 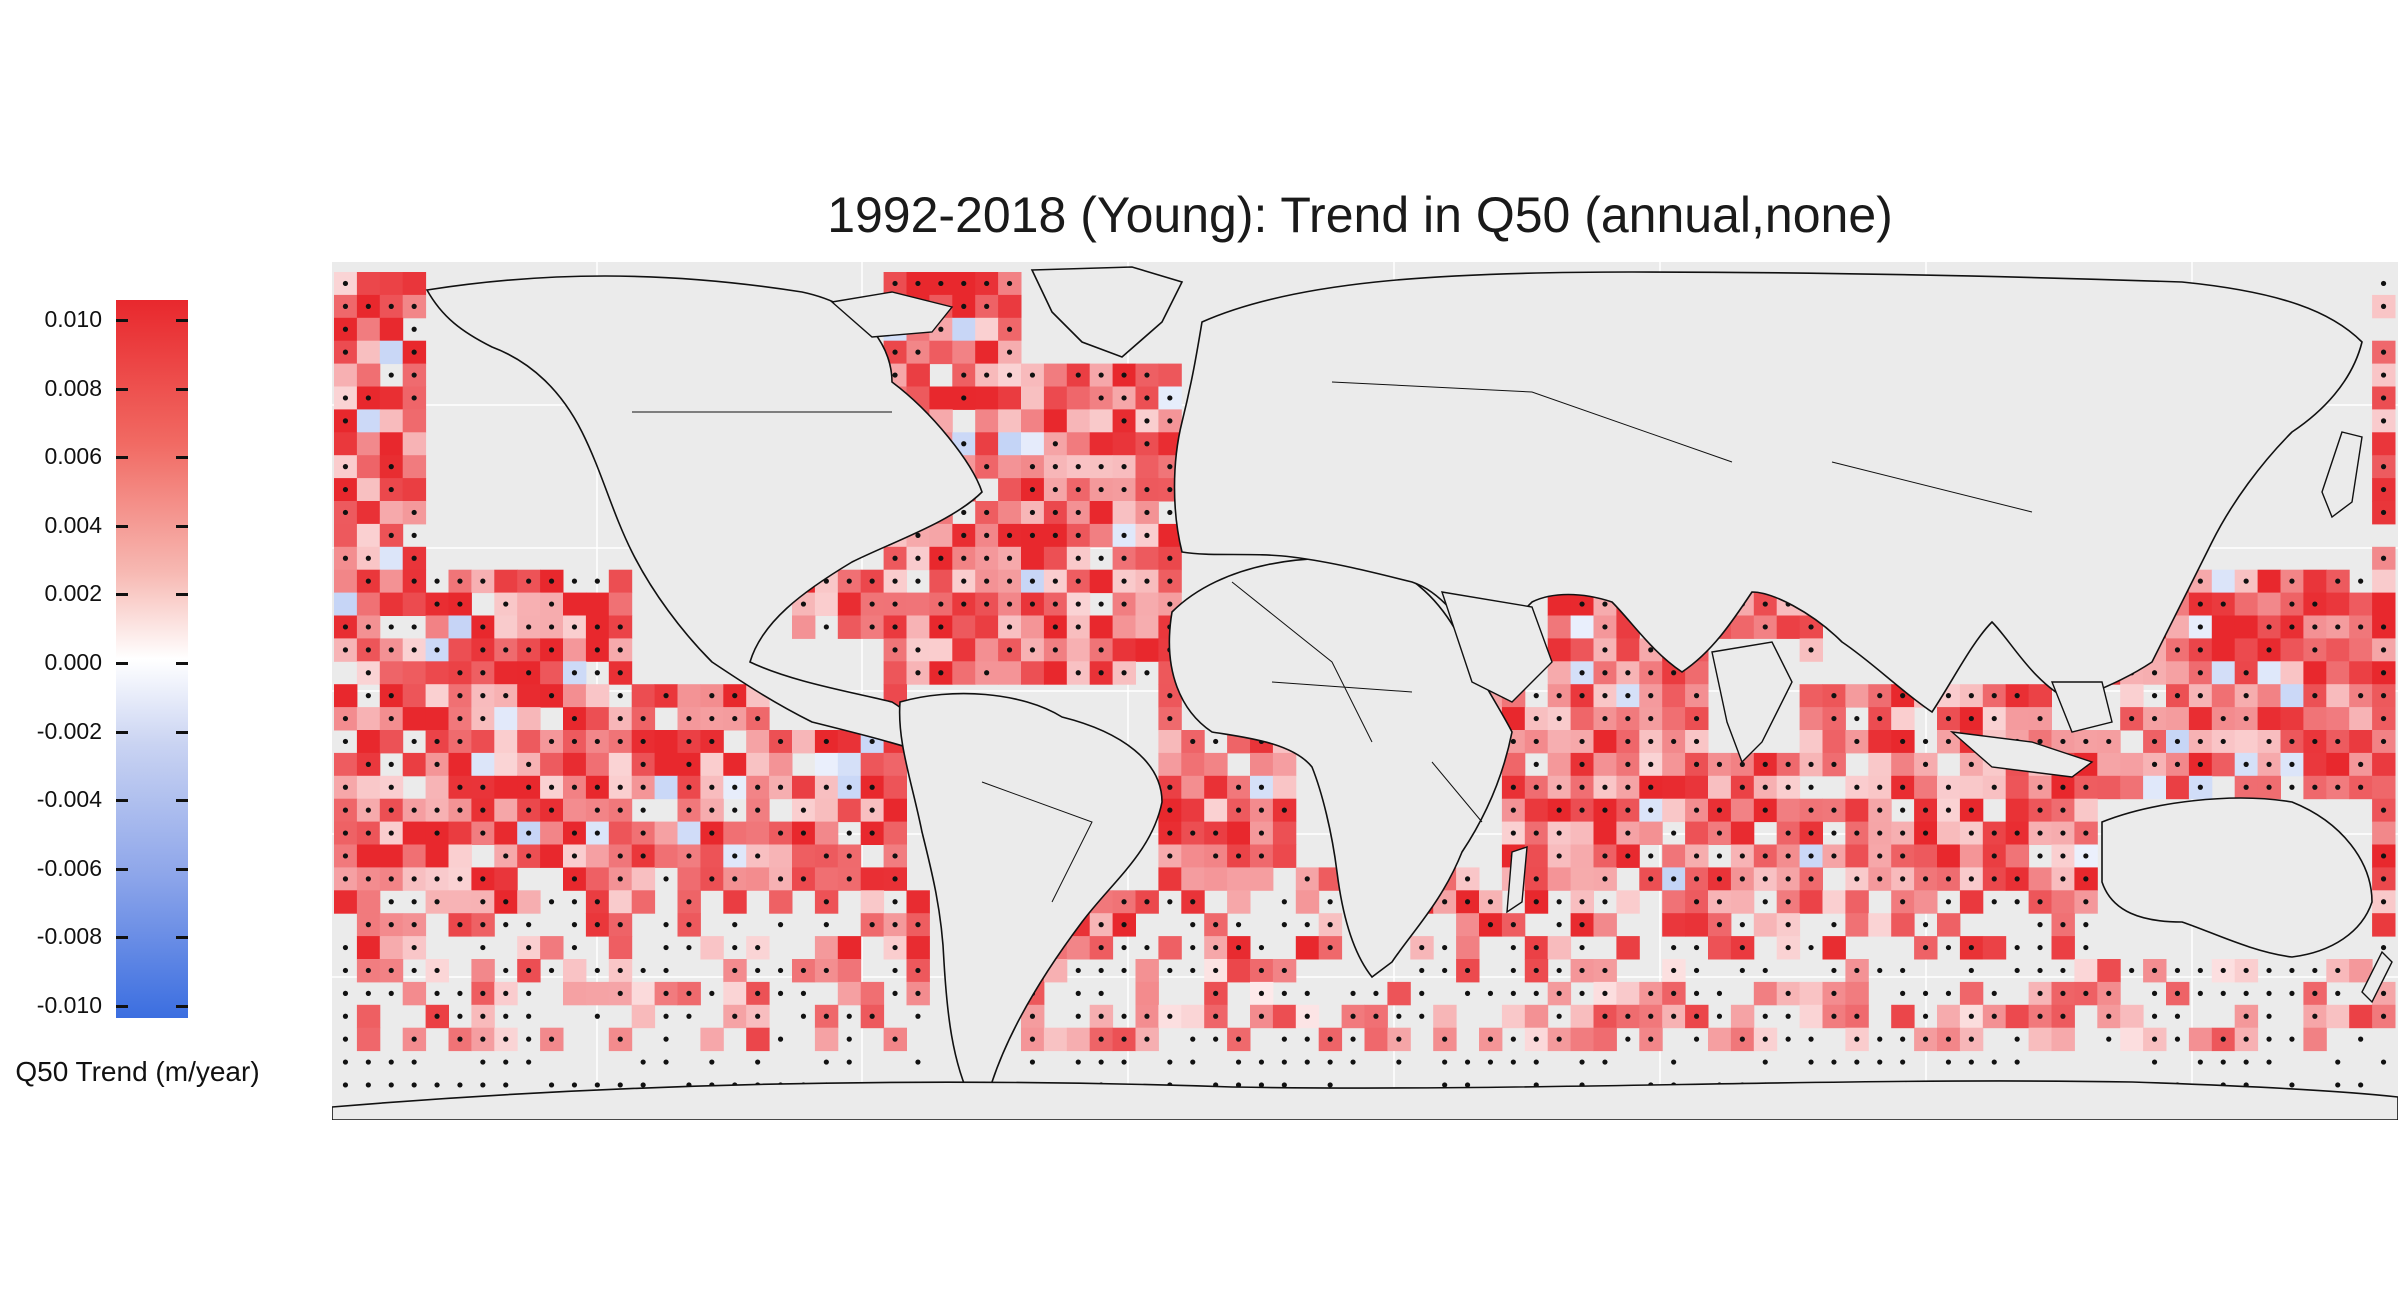 I want to click on australia-landmass, so click(x=2237, y=877).